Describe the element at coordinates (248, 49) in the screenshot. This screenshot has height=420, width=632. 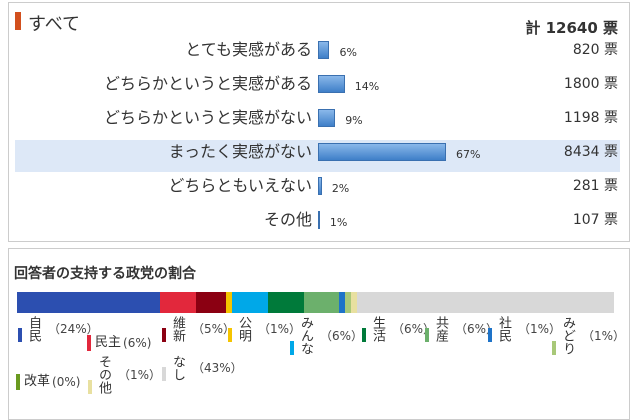
I see `row-label: とても実感がある` at that location.